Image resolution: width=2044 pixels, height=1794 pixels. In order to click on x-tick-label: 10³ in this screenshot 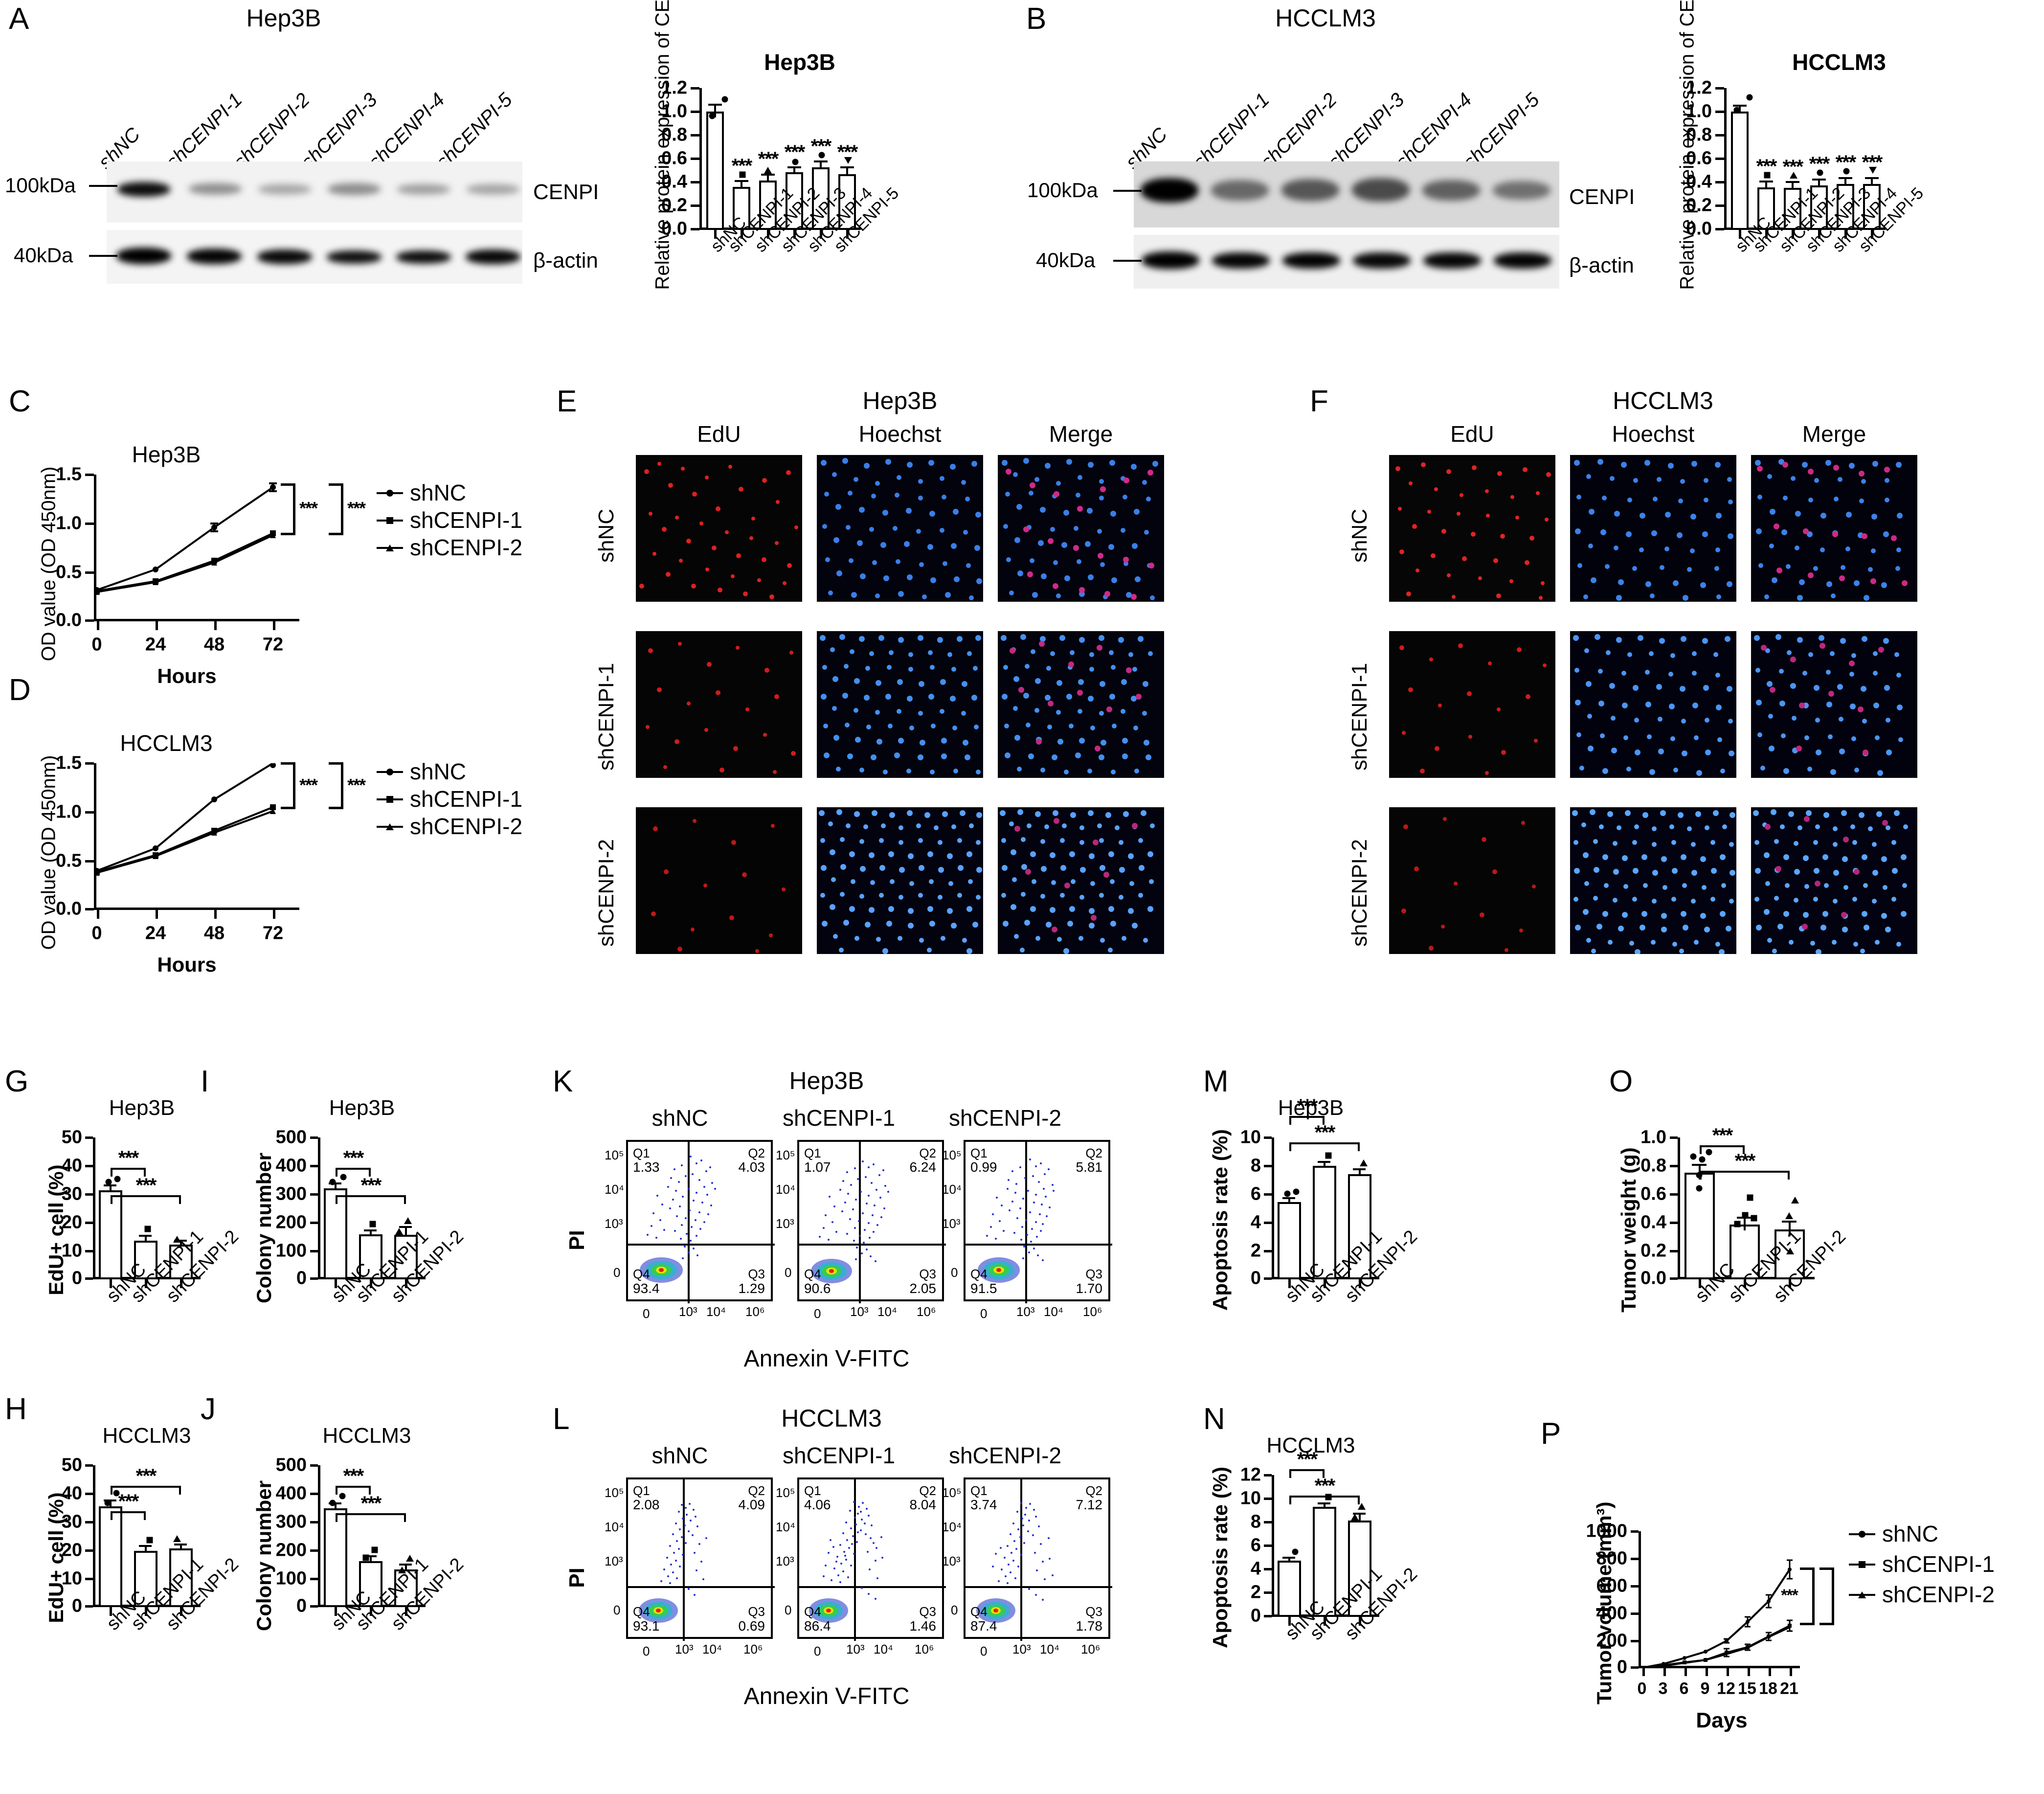, I will do `click(688, 1311)`.